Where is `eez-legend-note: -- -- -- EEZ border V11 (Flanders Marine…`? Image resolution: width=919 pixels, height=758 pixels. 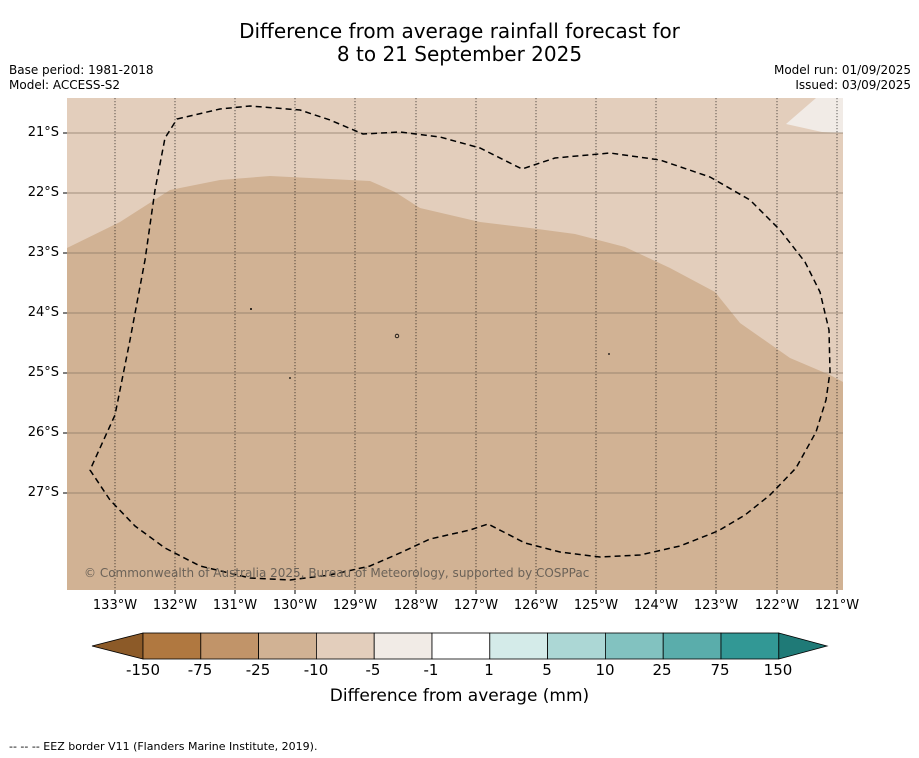 eez-legend-note: -- -- -- EEZ border V11 (Flanders Marine… is located at coordinates (163, 746).